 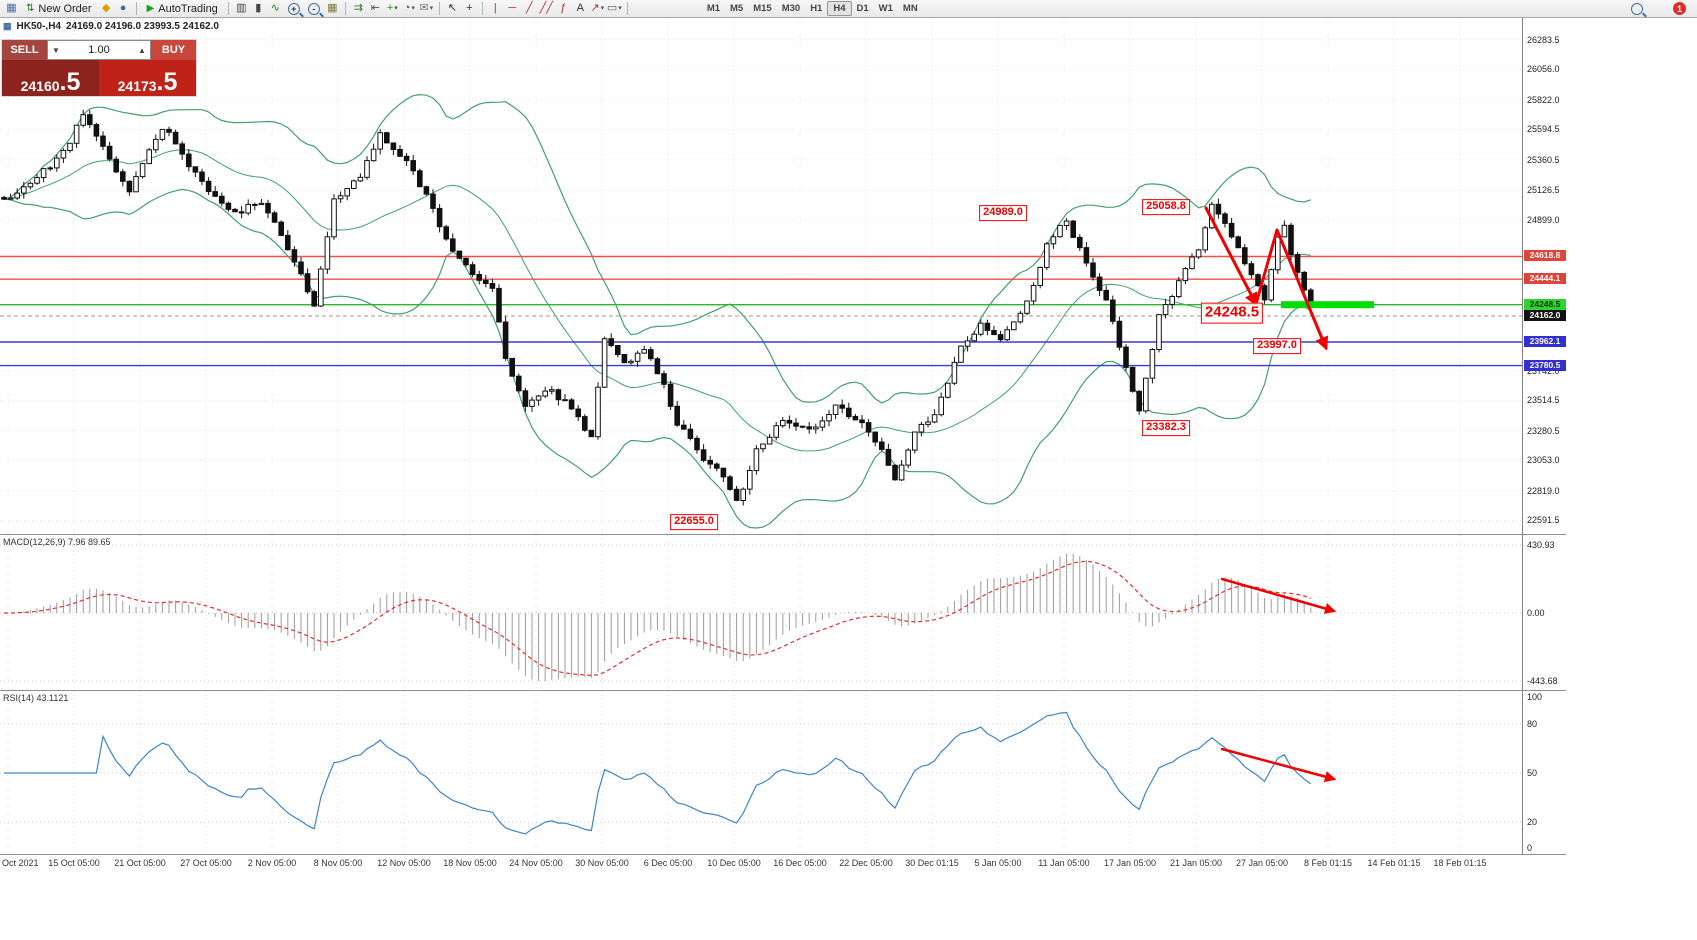 I want to click on support-price-tag-1: 23962.1, so click(x=1545, y=341).